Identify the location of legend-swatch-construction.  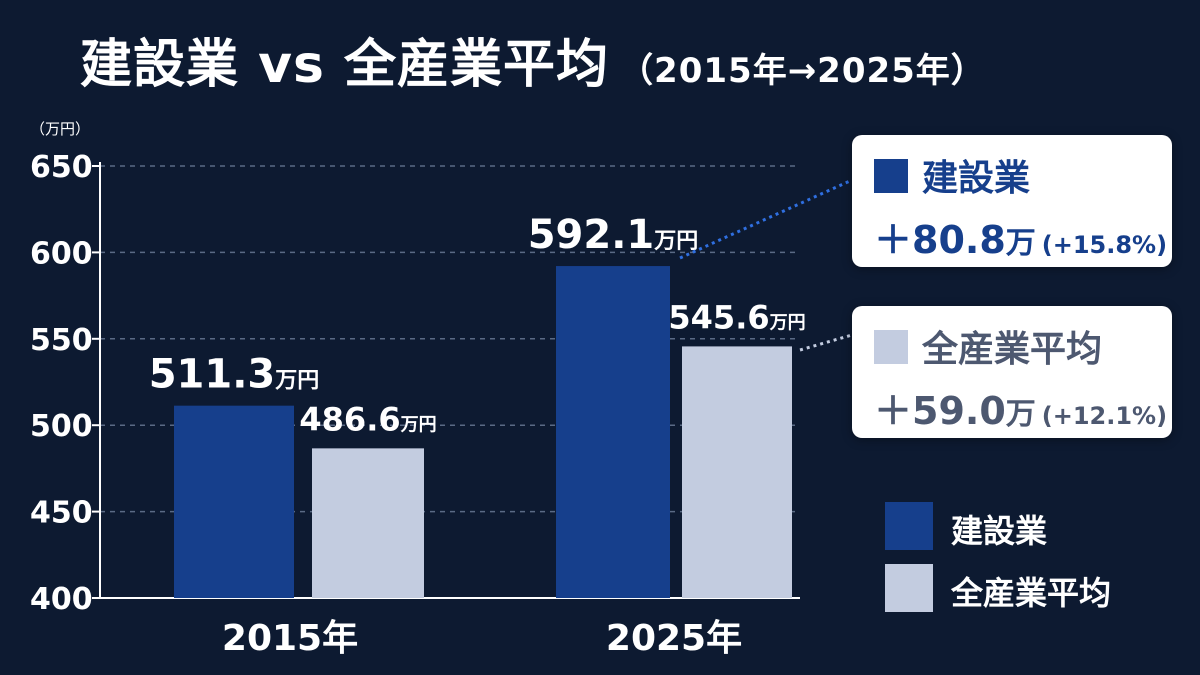
(909, 526).